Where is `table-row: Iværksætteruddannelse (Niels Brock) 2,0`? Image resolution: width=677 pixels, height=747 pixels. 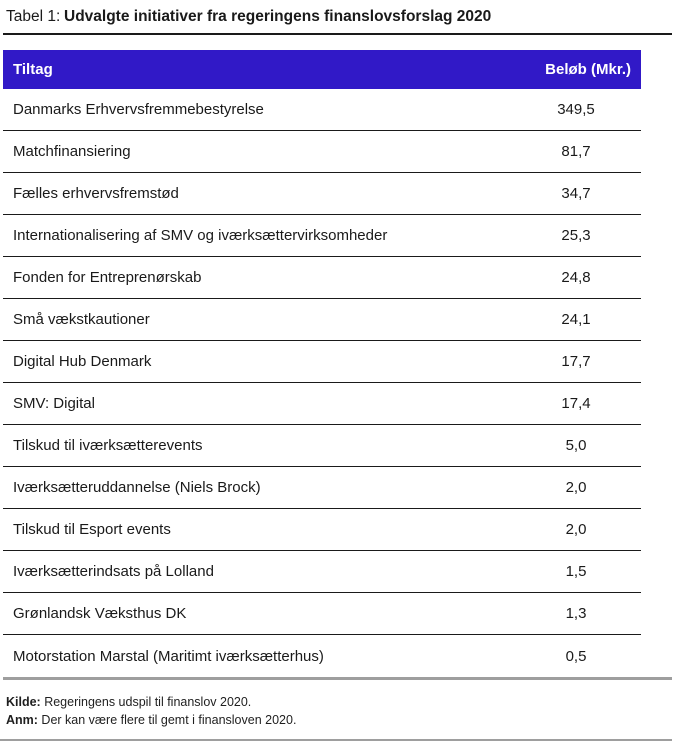 table-row: Iværksætteruddannelse (Niels Brock) 2,0 is located at coordinates (322, 488).